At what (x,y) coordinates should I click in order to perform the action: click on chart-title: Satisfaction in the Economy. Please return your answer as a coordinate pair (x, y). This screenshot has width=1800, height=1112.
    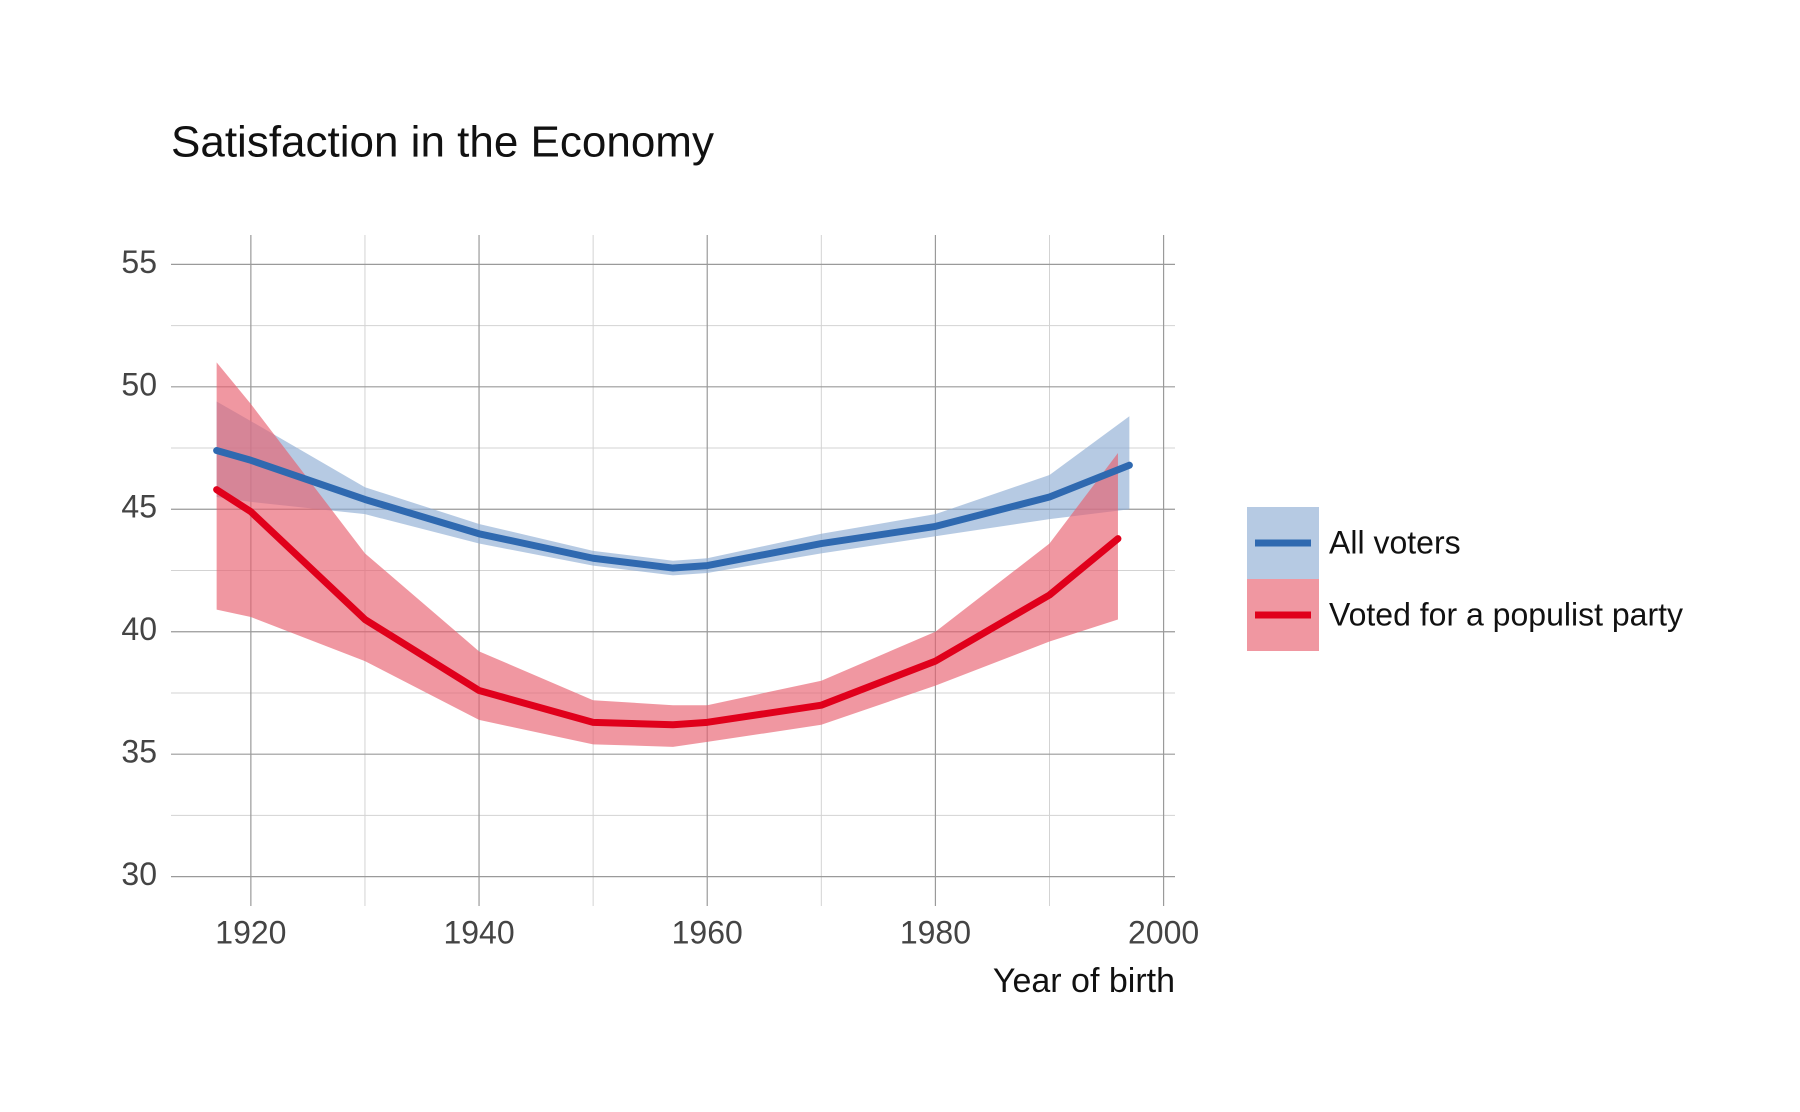
    Looking at the image, I should click on (442, 142).